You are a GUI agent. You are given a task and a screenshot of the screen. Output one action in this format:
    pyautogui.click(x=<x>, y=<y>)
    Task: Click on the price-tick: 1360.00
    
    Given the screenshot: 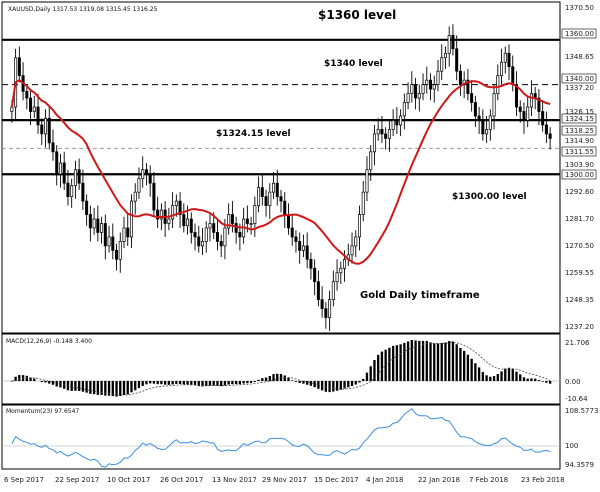 What is the action you would take?
    pyautogui.click(x=579, y=34)
    